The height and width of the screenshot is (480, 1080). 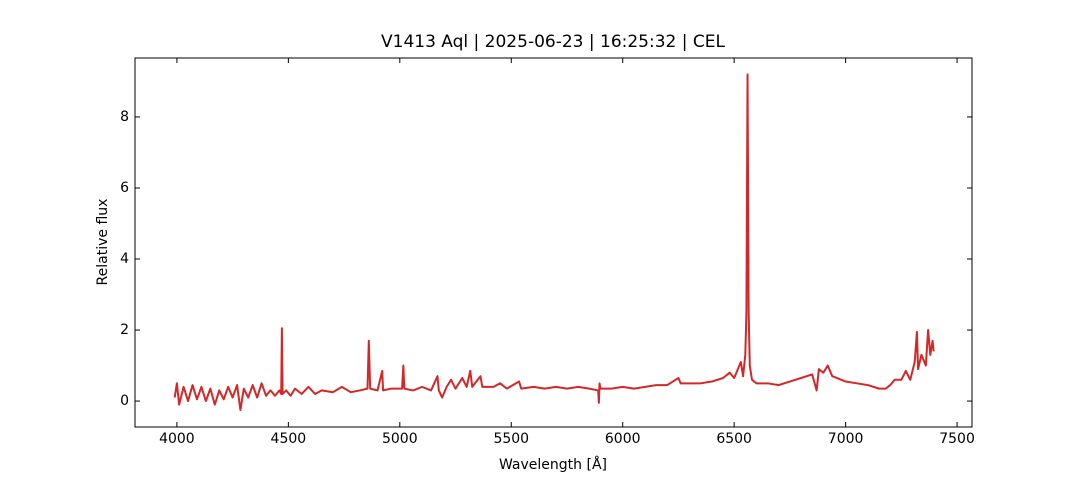 I want to click on x-tick-label: 5000, so click(x=400, y=439).